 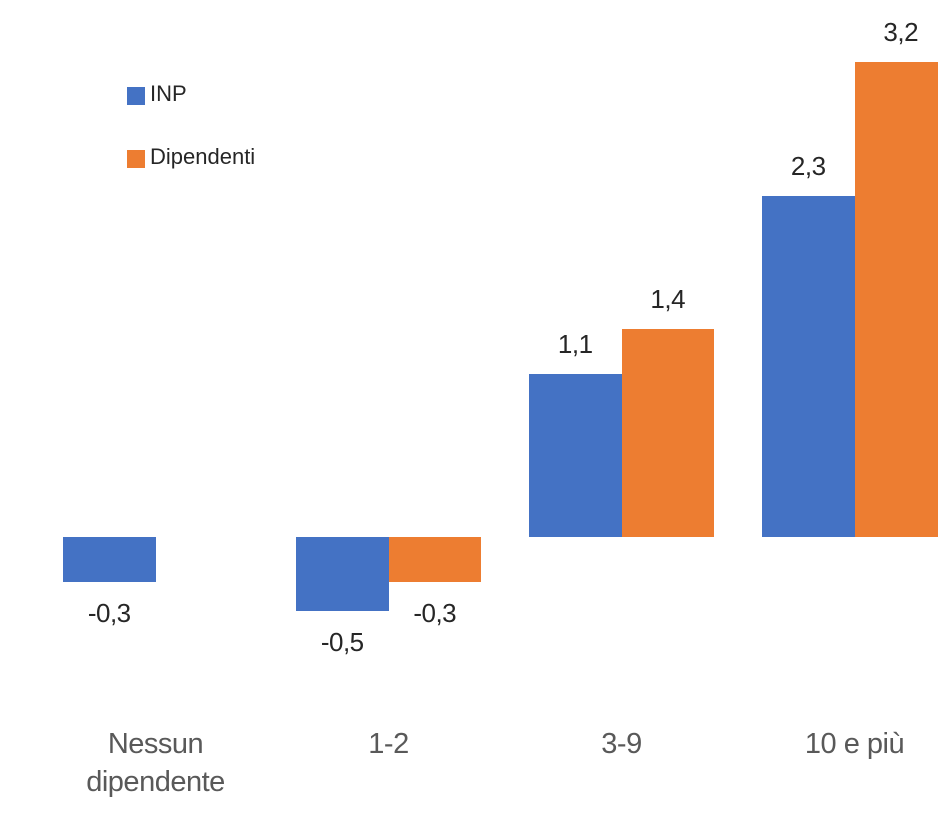 What do you see at coordinates (668, 299) in the screenshot?
I see `value-label: 1,4` at bounding box center [668, 299].